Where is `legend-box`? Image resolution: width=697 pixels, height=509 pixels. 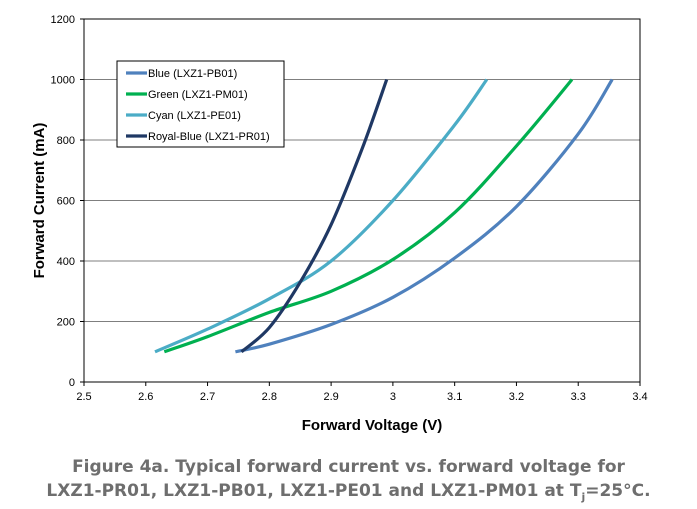 legend-box is located at coordinates (200, 104).